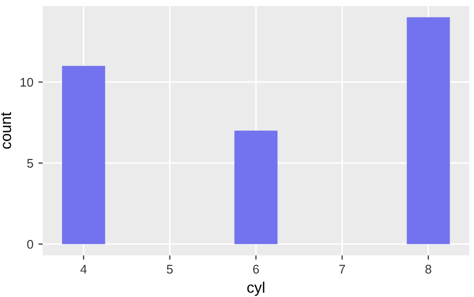 This screenshot has height=297, width=474. What do you see at coordinates (169, 269) in the screenshot?
I see `x-tick-label: 5` at bounding box center [169, 269].